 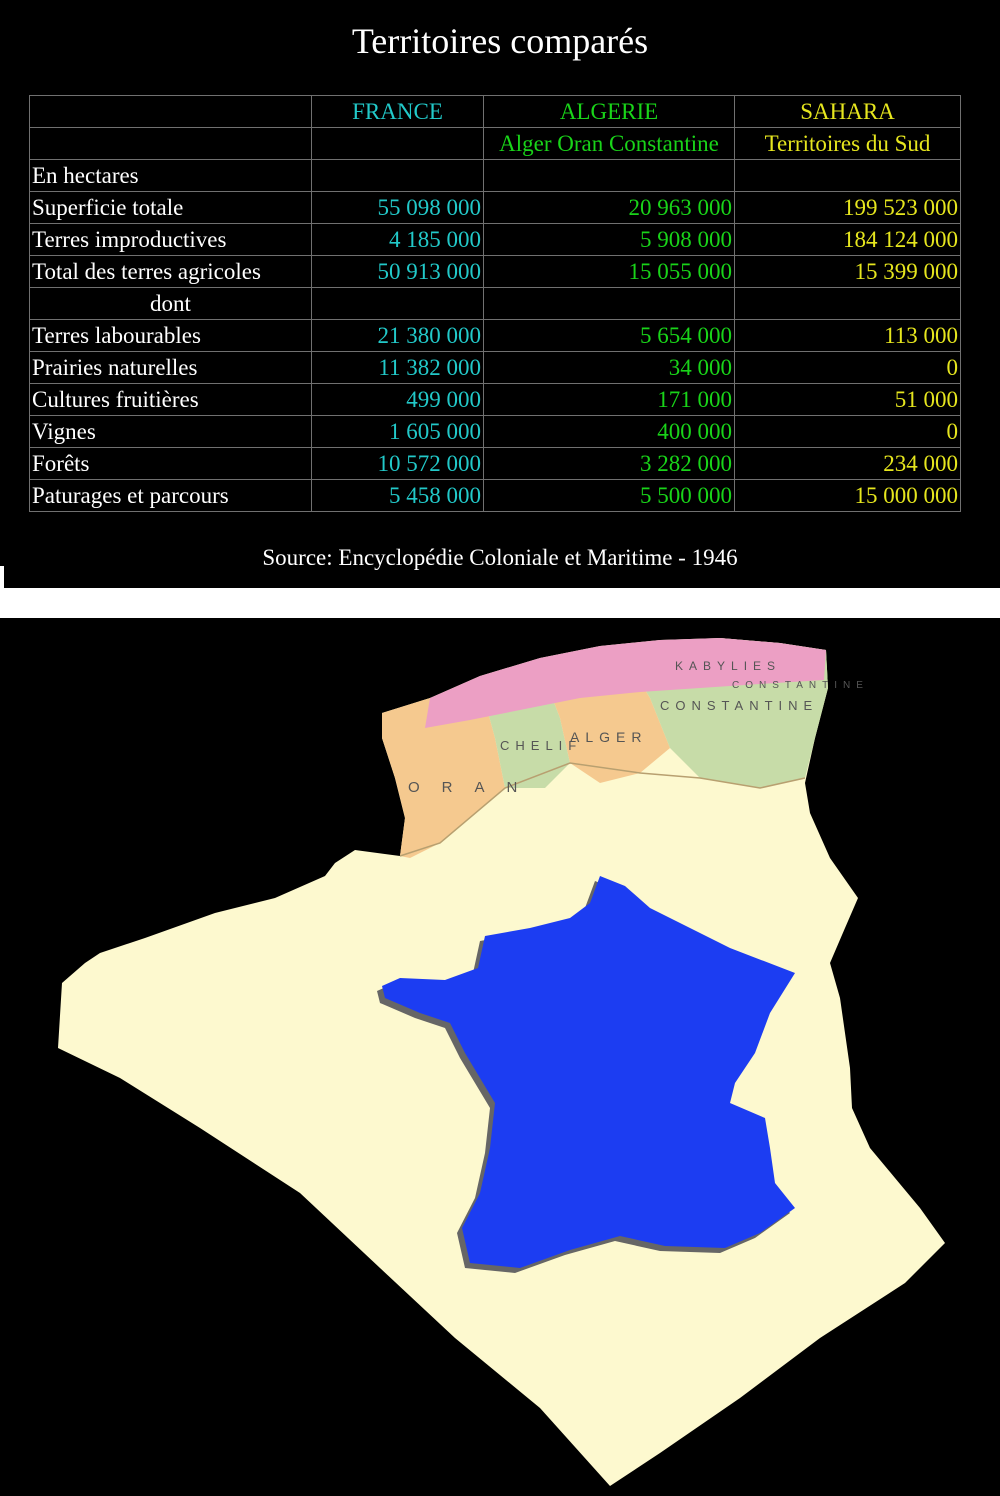 I want to click on sahara-value: 184 124 000, so click(x=847, y=239).